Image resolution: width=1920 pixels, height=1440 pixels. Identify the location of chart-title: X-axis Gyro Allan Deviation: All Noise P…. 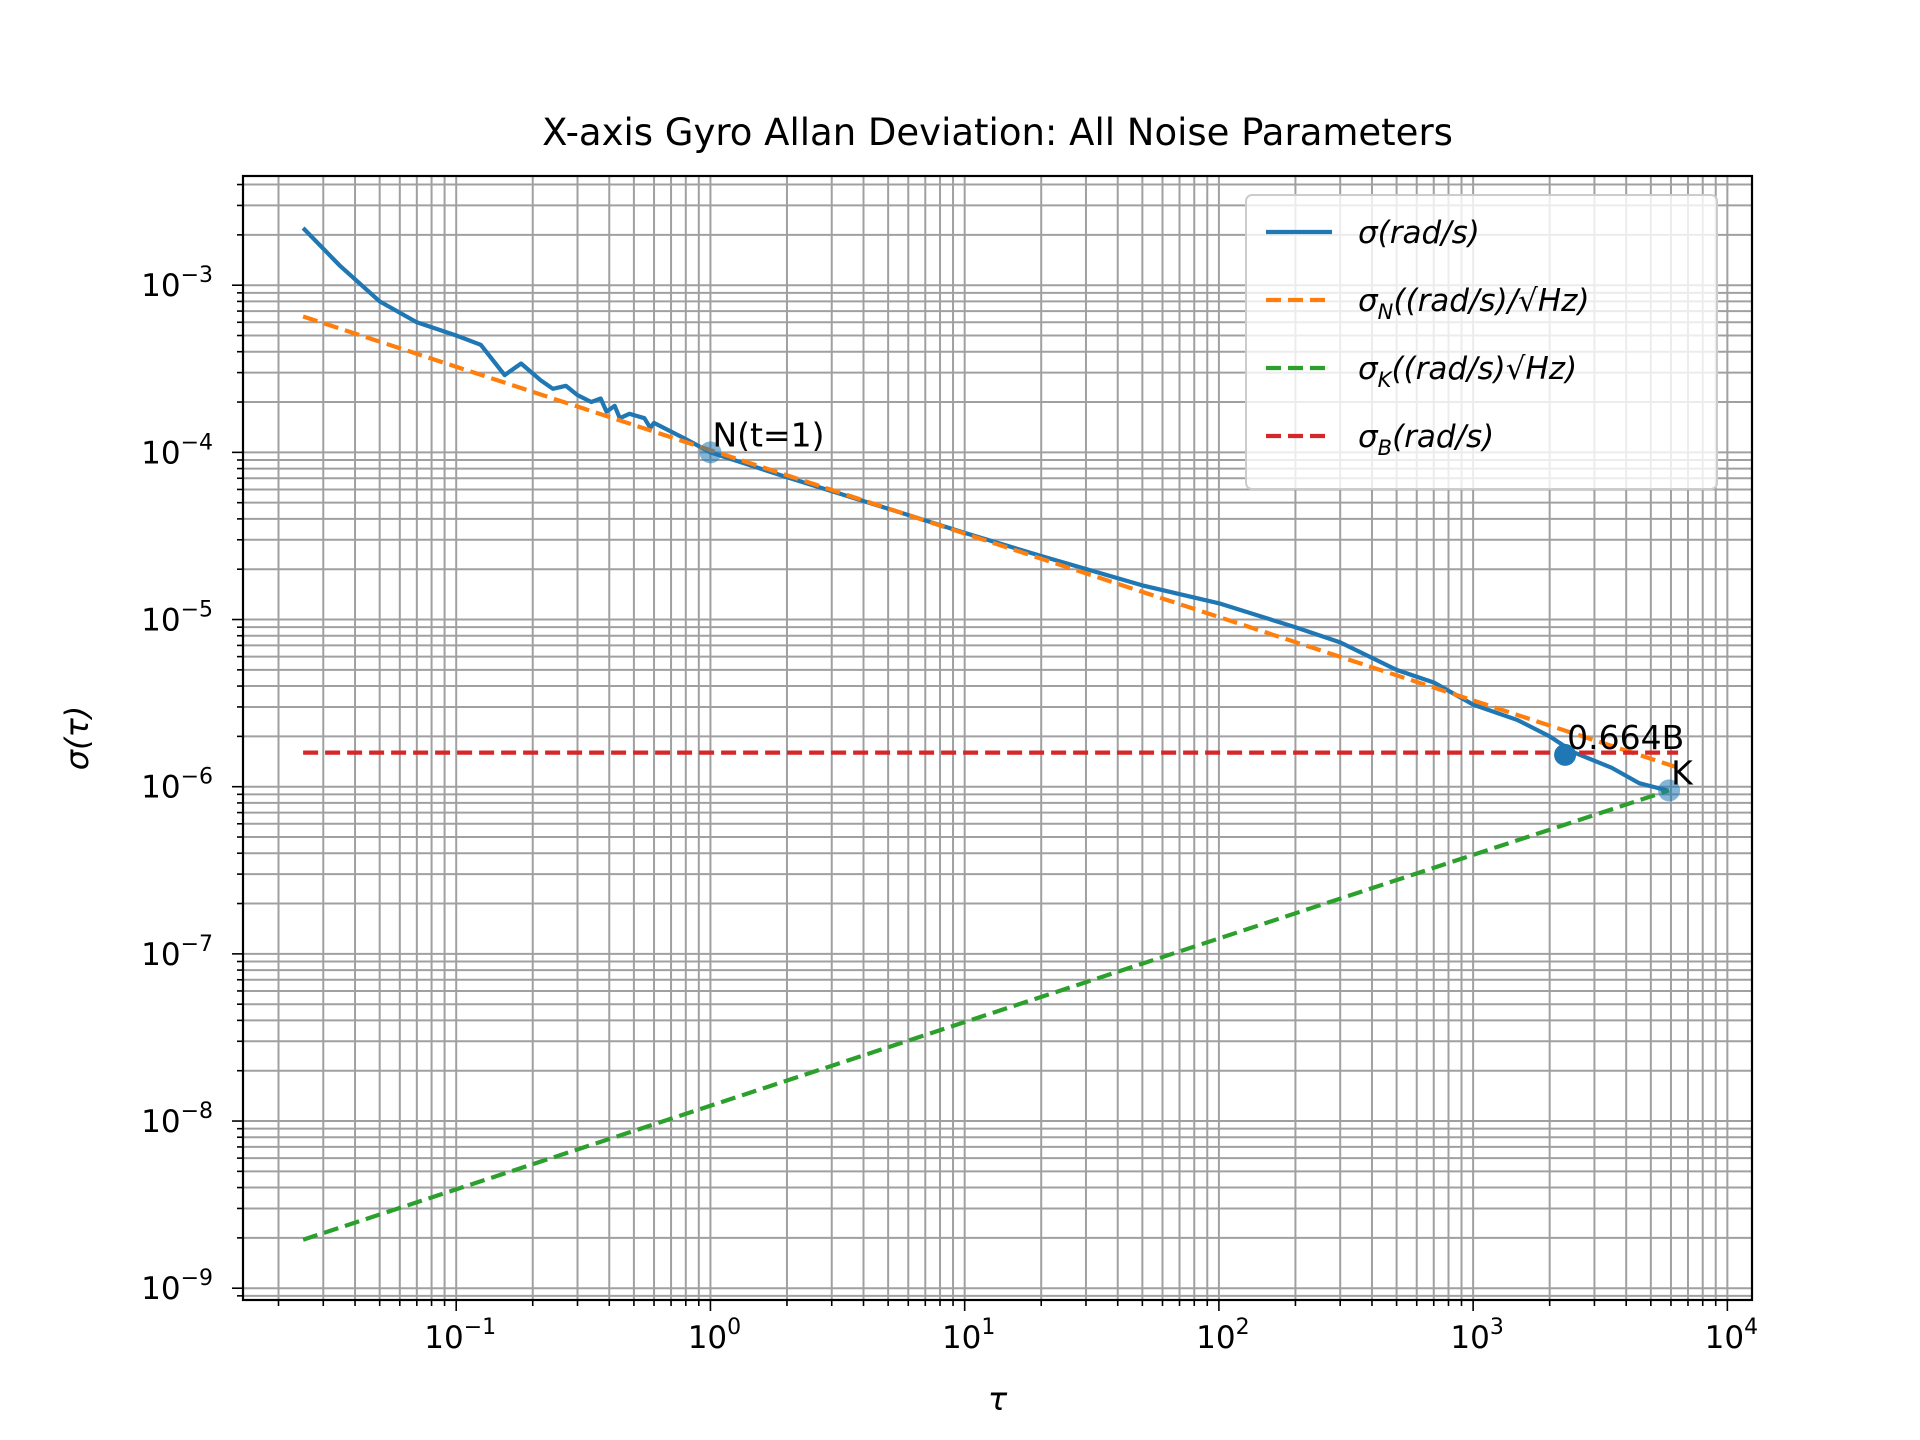
(997, 132).